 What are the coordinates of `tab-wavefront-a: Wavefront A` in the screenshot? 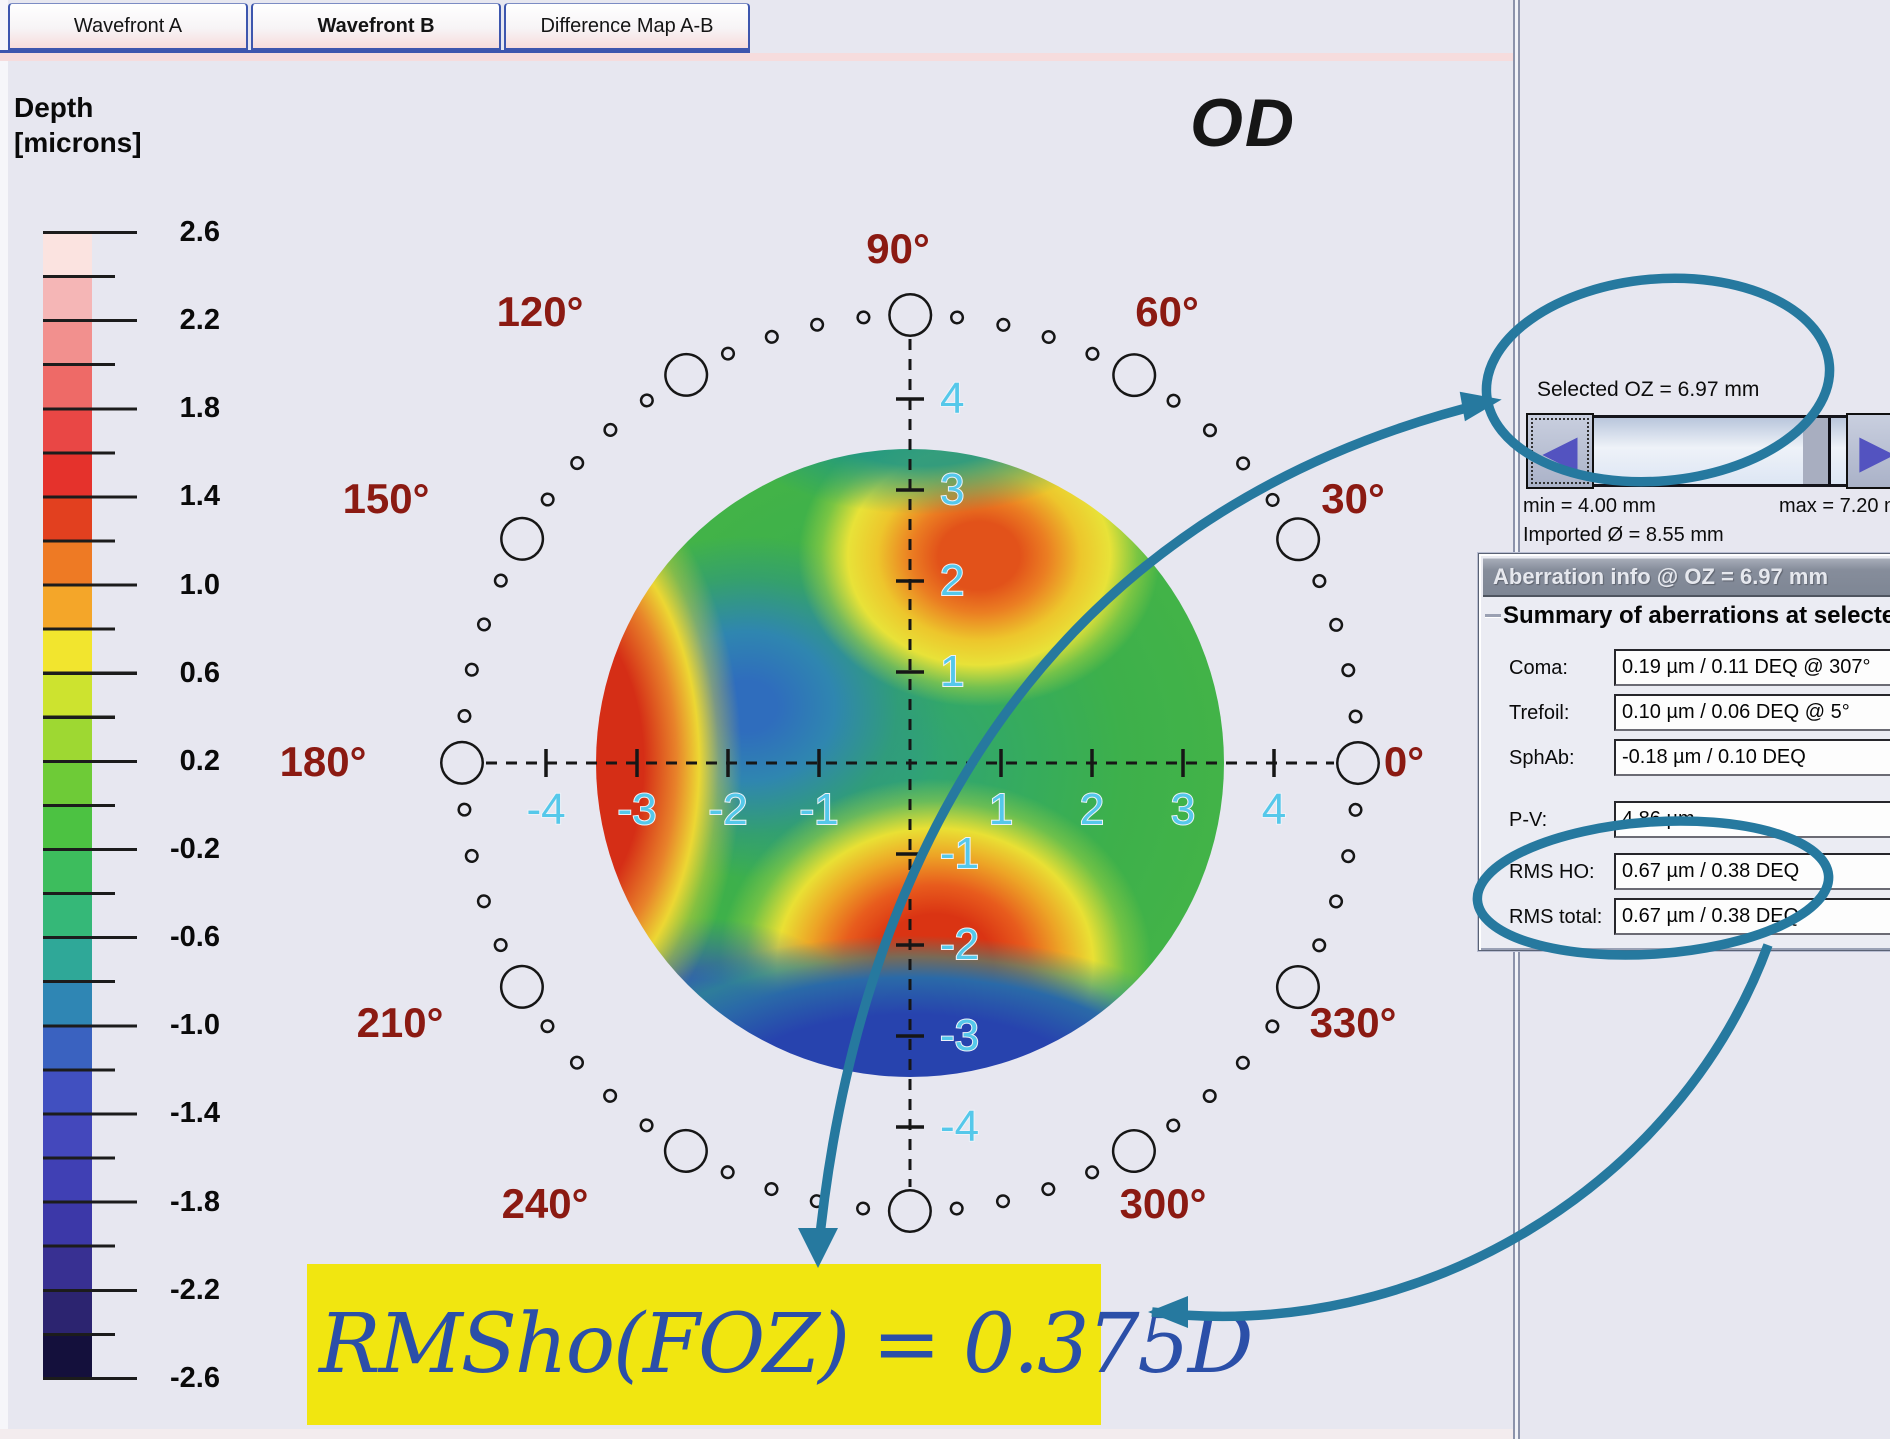 It's located at (128, 26).